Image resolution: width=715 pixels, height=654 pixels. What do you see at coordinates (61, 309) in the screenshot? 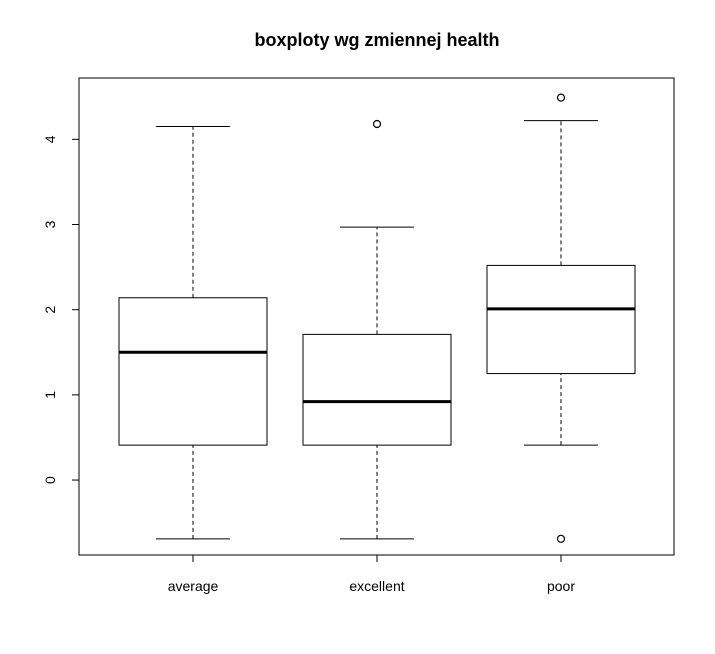
I see `y-axis: 0 1 2 3 4` at bounding box center [61, 309].